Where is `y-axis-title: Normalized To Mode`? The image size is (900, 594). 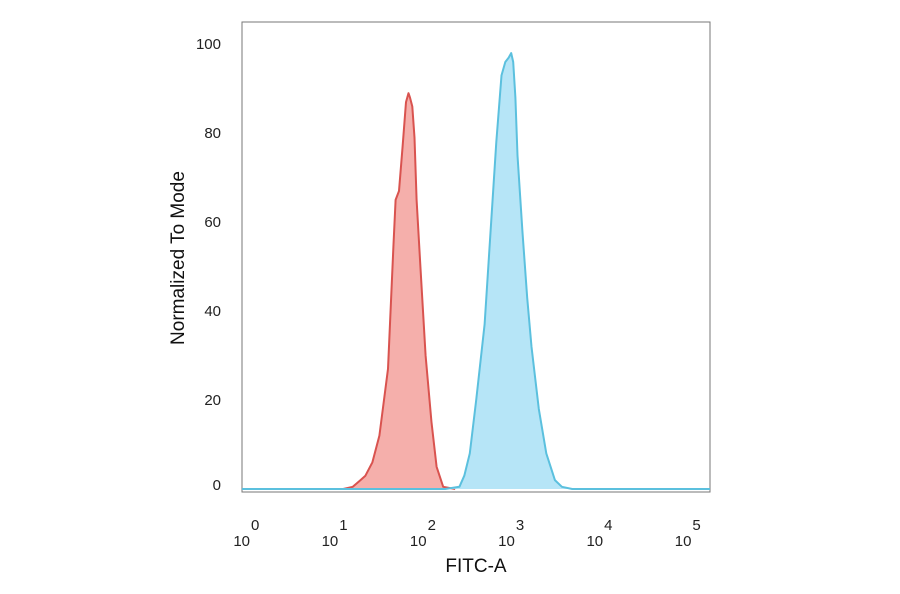
y-axis-title: Normalized To Mode is located at coordinates (178, 258).